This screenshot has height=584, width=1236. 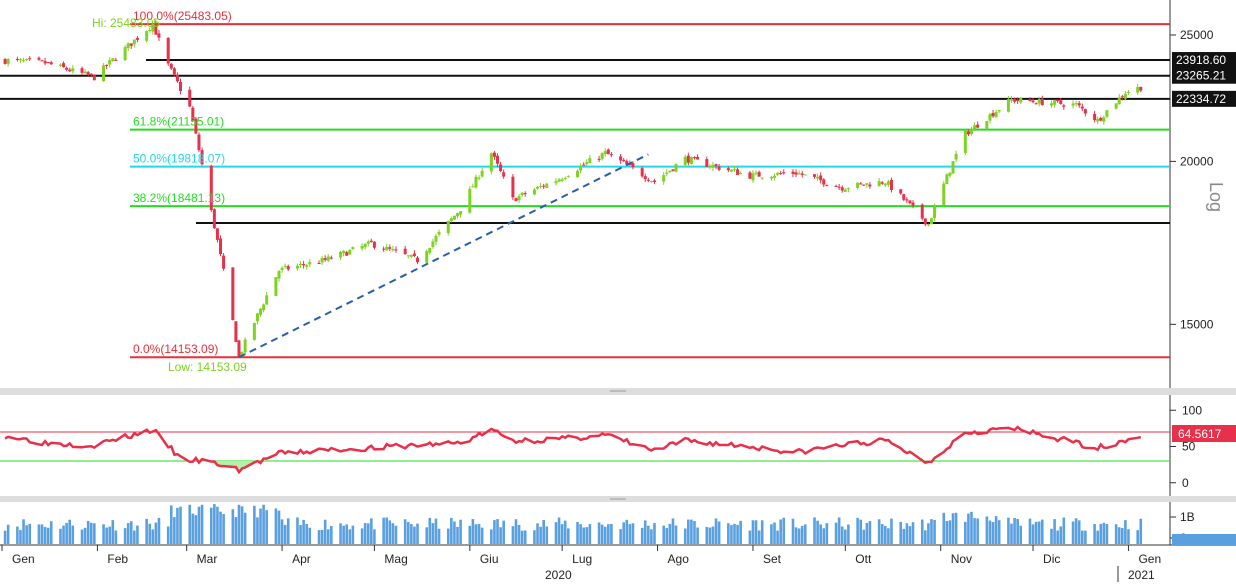 I want to click on x-month-label: Feb, so click(x=117, y=559).